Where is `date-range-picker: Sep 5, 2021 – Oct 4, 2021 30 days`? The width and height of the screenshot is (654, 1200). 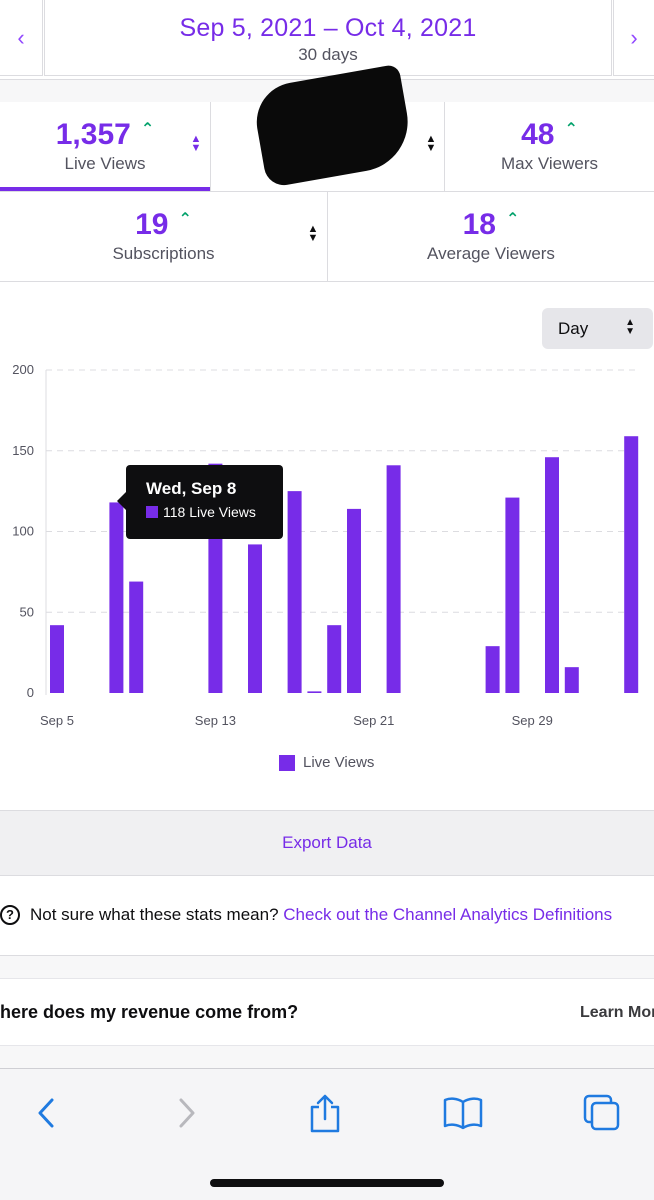 date-range-picker: Sep 5, 2021 – Oct 4, 2021 30 days is located at coordinates (328, 38).